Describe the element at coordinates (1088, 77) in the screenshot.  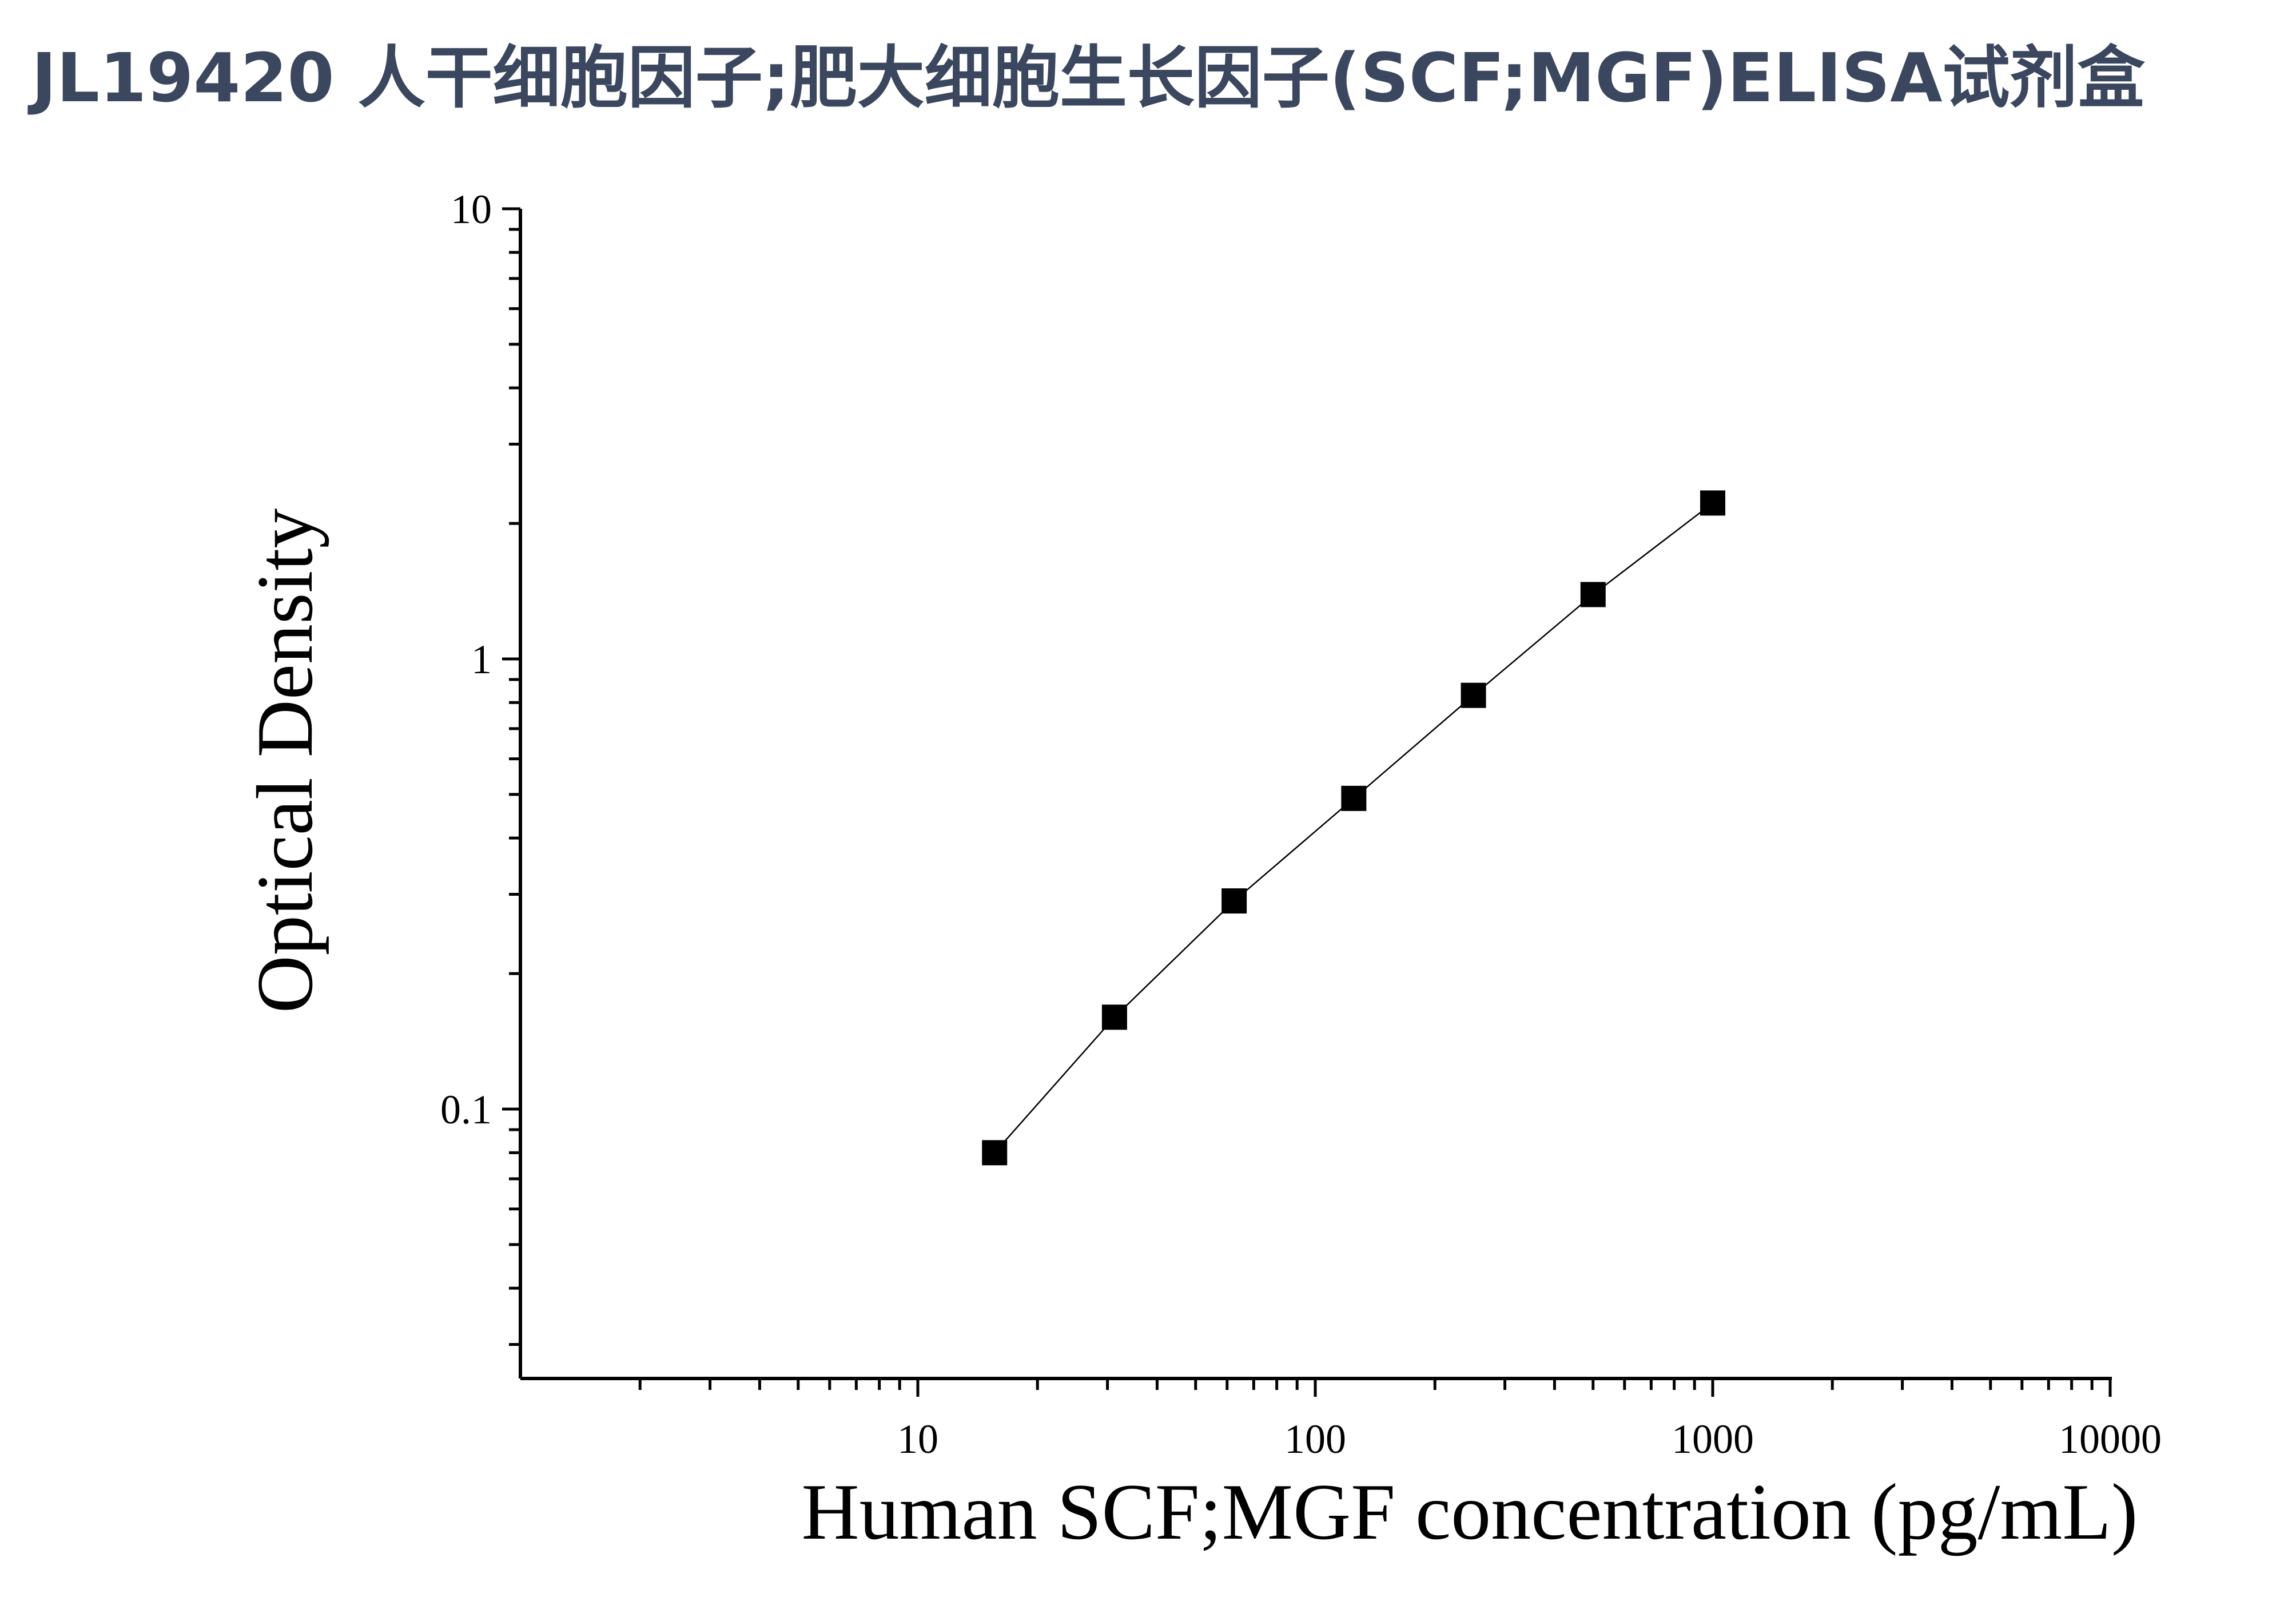
I see `chart-title: JL19420 人干细胞因子;肥大细胞生长因子(SCF;MGF)ELISA试剂盒` at that location.